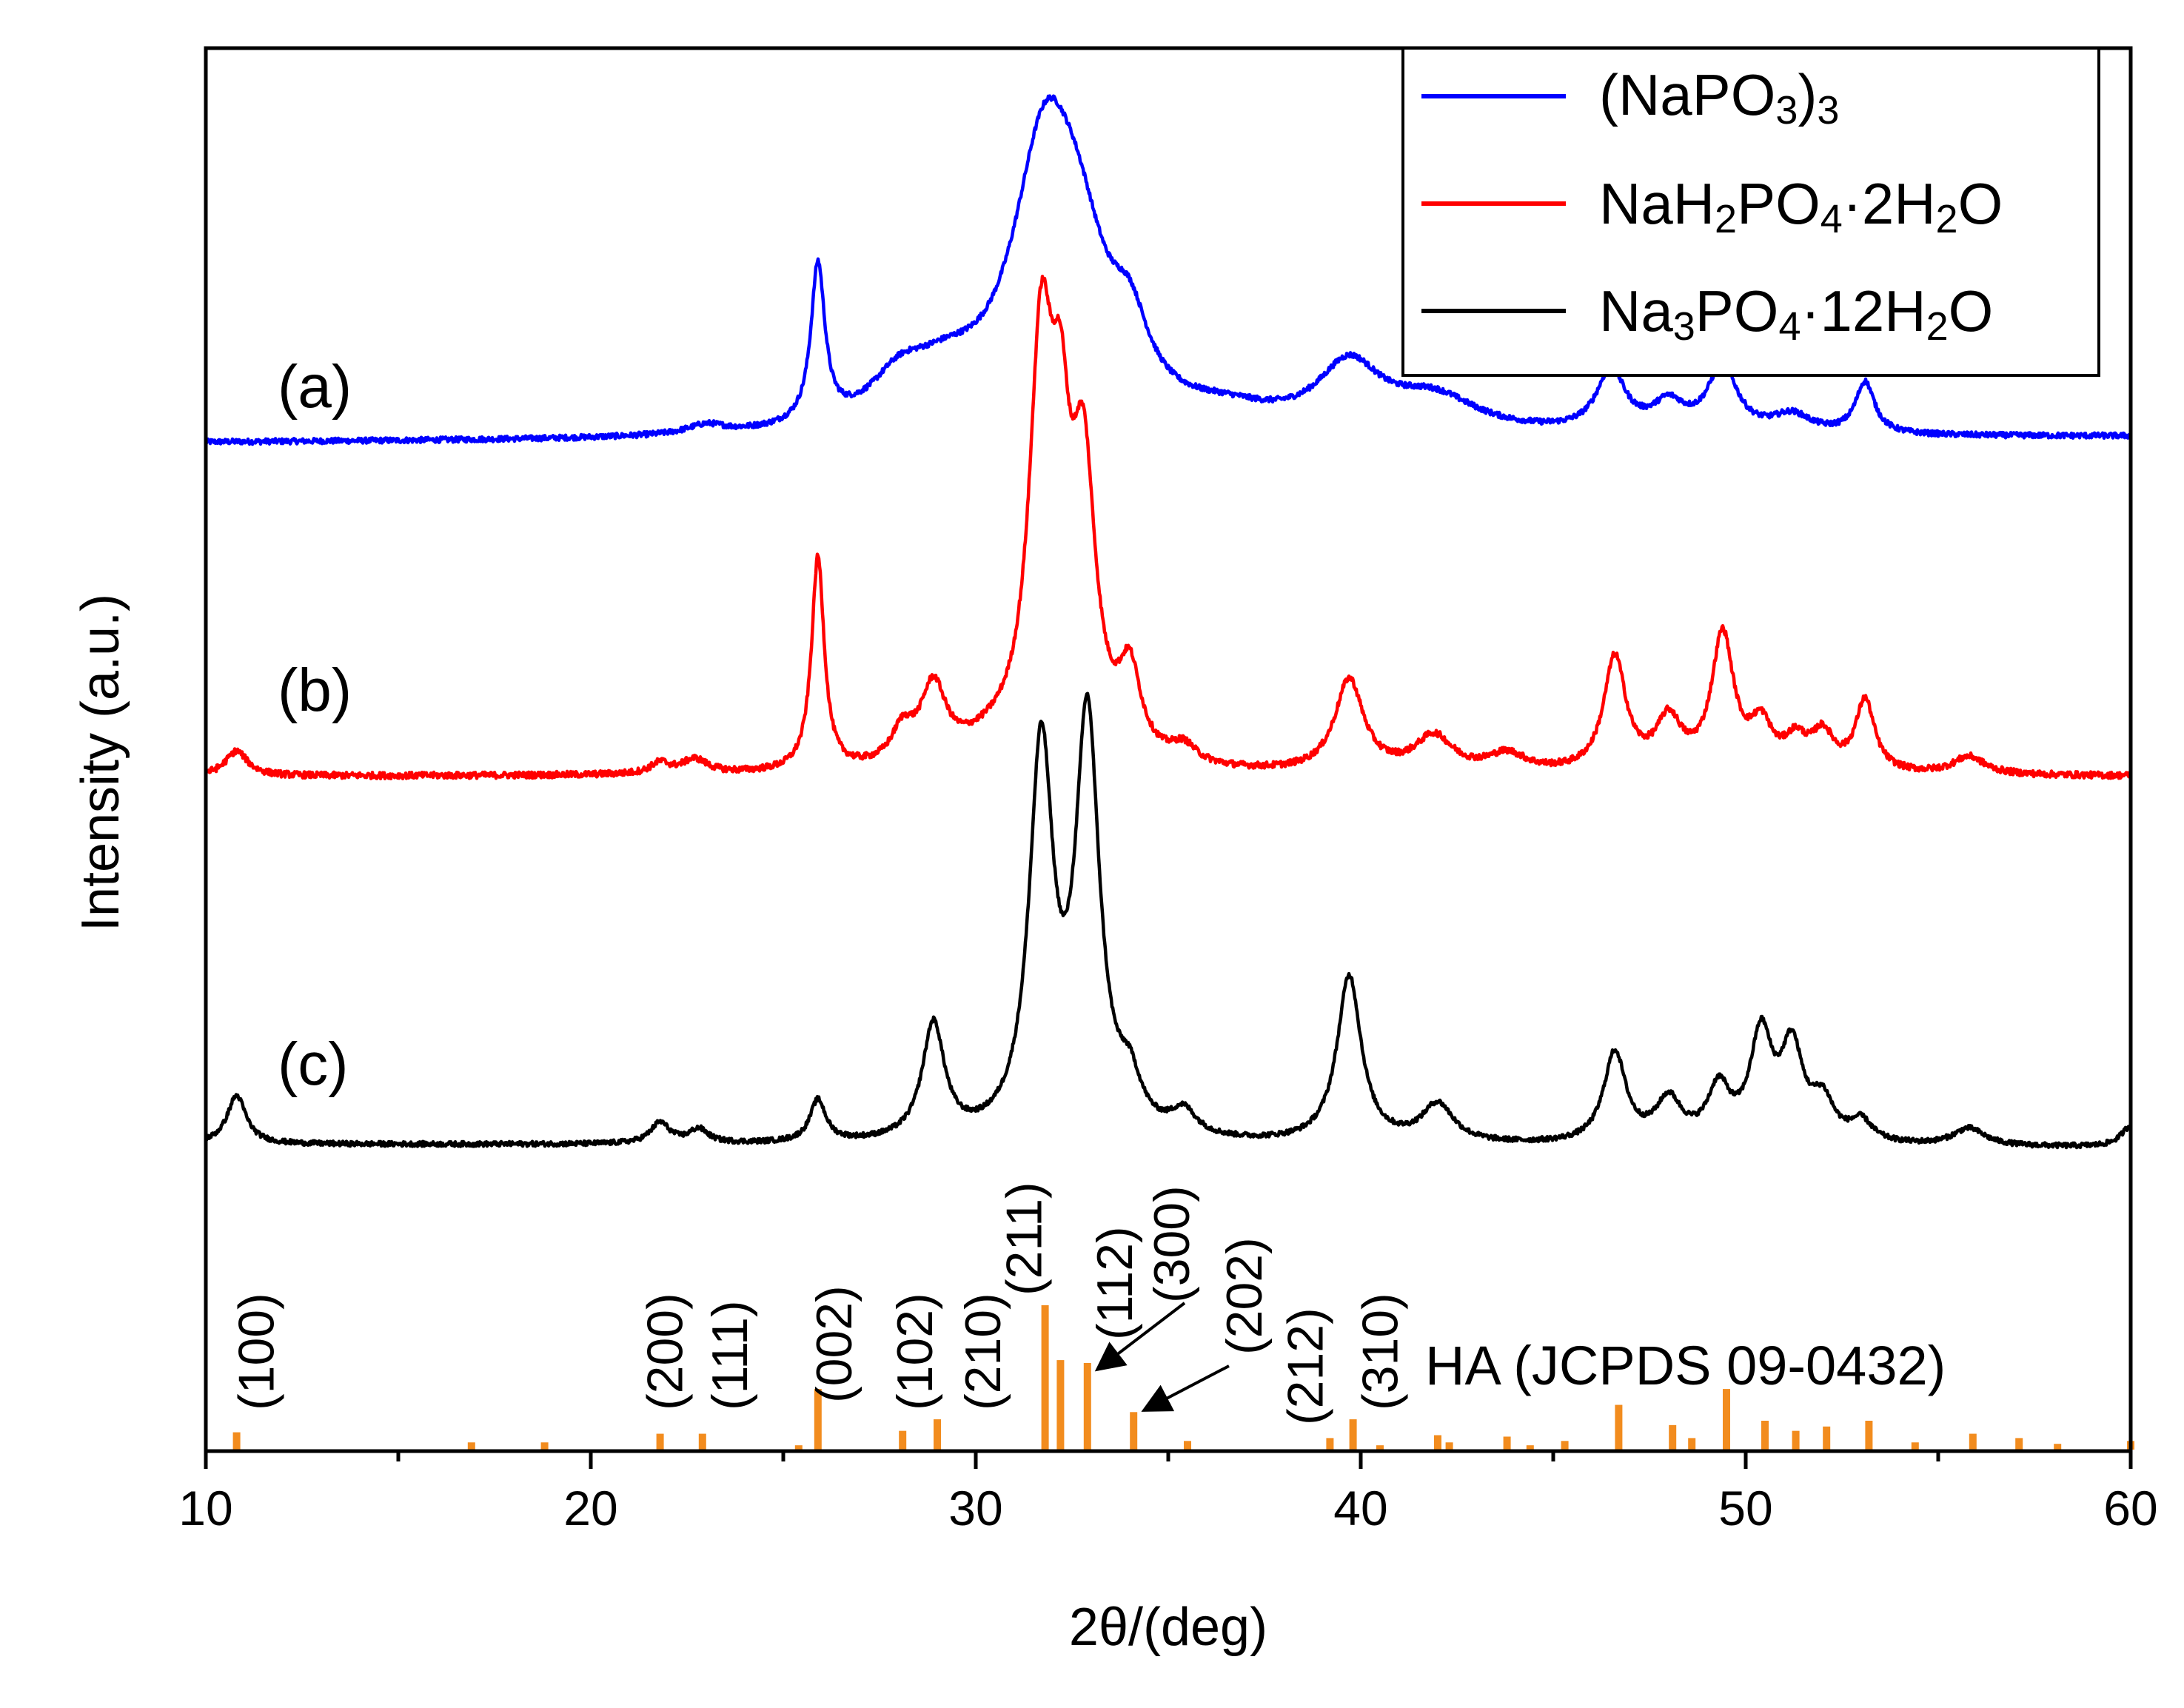 The height and width of the screenshot is (1708, 2184). What do you see at coordinates (1685, 1365) in the screenshot?
I see `reference-title: HA (JCPDS 09-0432)` at bounding box center [1685, 1365].